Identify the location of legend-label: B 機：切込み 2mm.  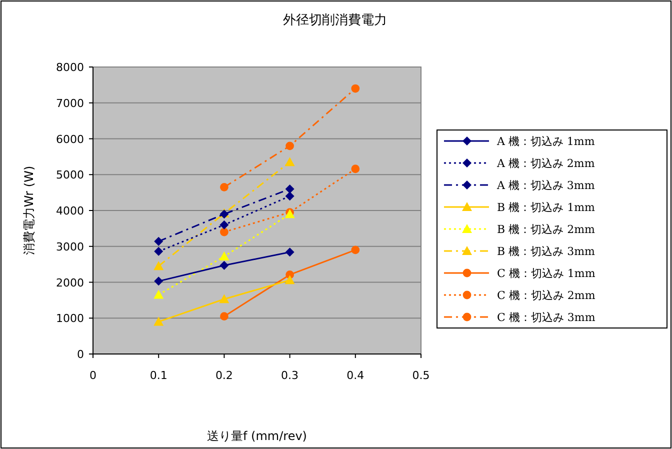
(546, 229).